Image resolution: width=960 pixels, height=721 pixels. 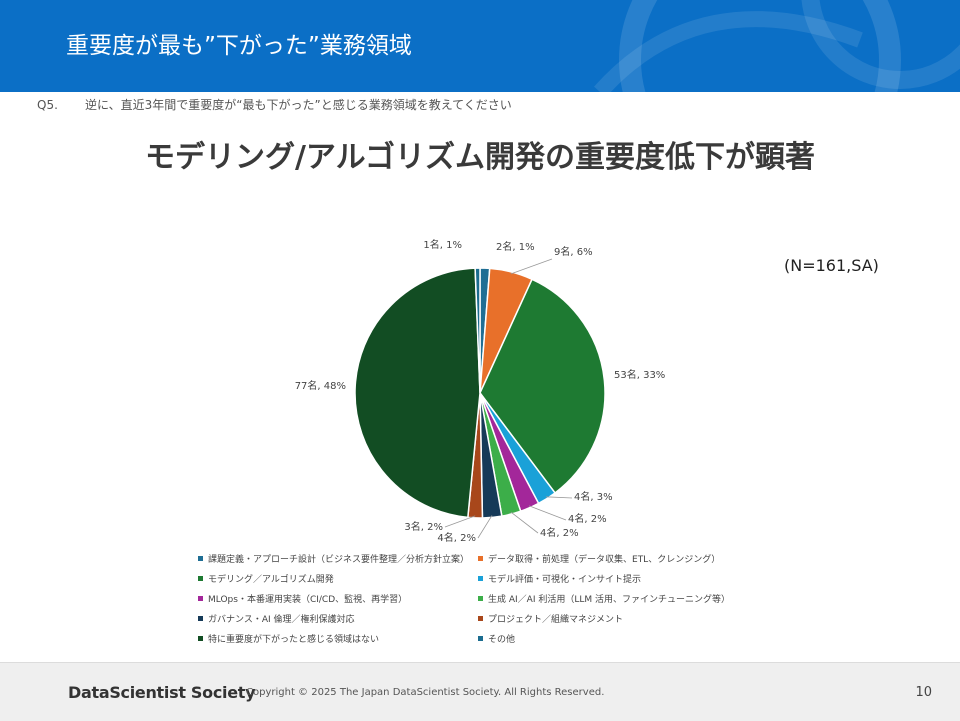 I want to click on header-banner: 重要度が最も”下がった”業務領域, so click(x=480, y=46).